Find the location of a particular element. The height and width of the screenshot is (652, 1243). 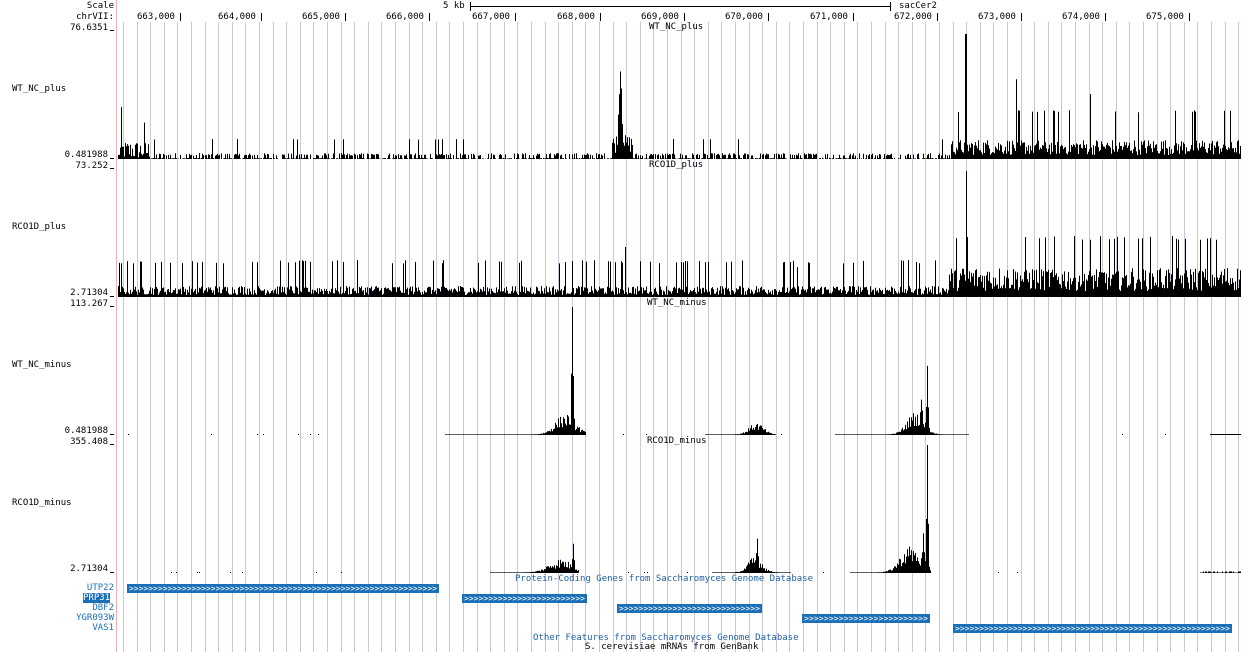

gene-label-utp22: UTP22 is located at coordinates (100, 588).